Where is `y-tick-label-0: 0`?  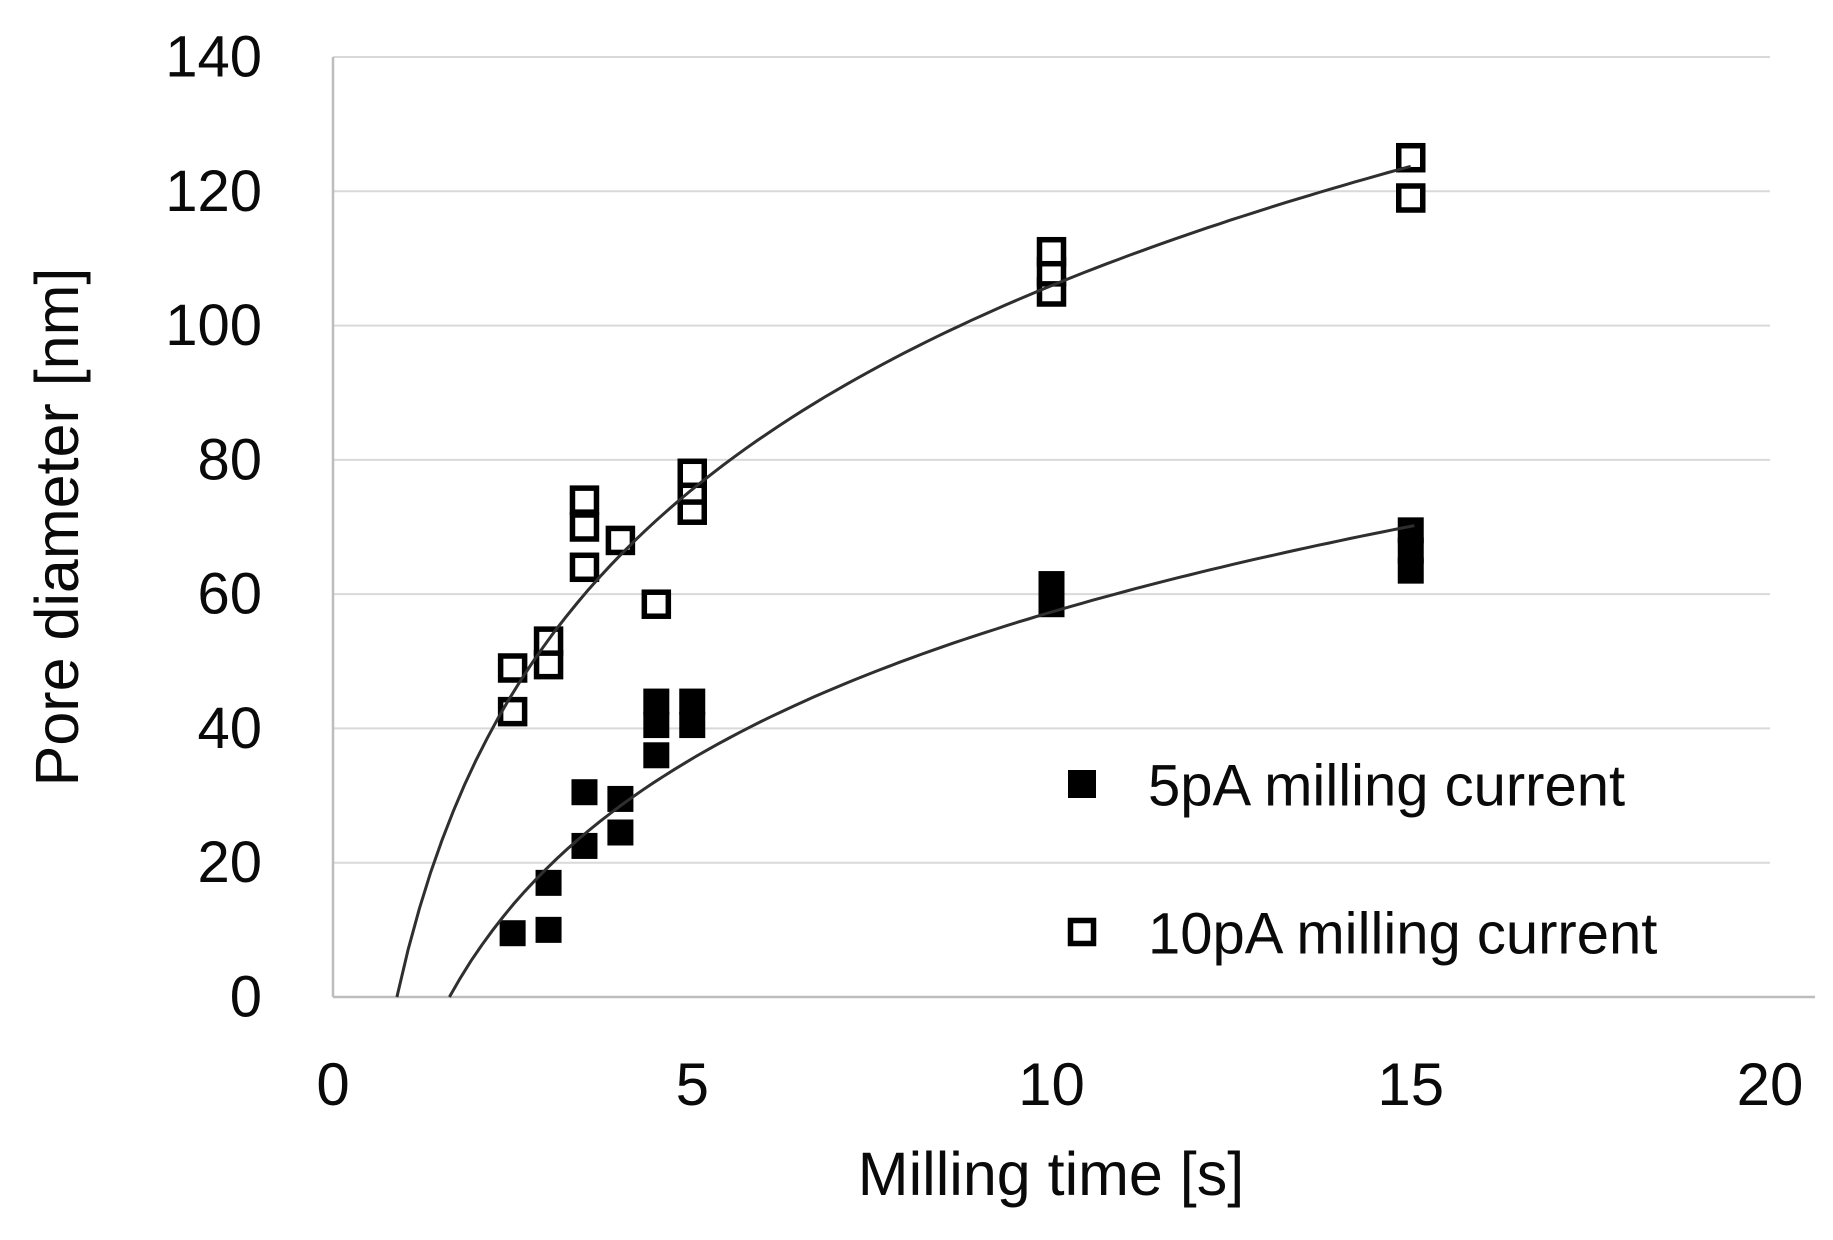
y-tick-label-0: 0 is located at coordinates (246, 997).